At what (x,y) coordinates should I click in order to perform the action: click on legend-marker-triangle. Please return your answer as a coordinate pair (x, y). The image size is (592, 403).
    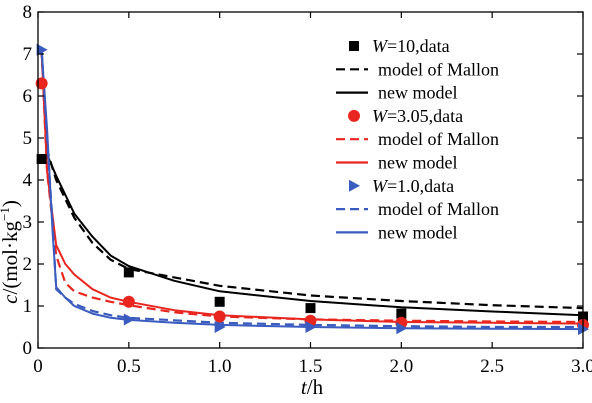
    Looking at the image, I should click on (354, 185).